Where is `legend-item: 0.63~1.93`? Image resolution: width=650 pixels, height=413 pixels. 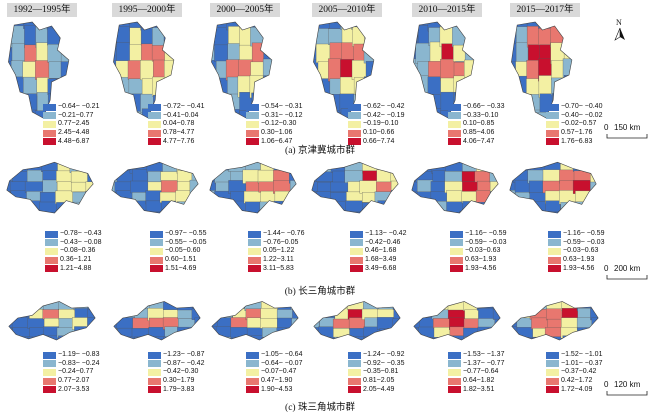
legend-item: 0.63~1.93 is located at coordinates (574, 260).